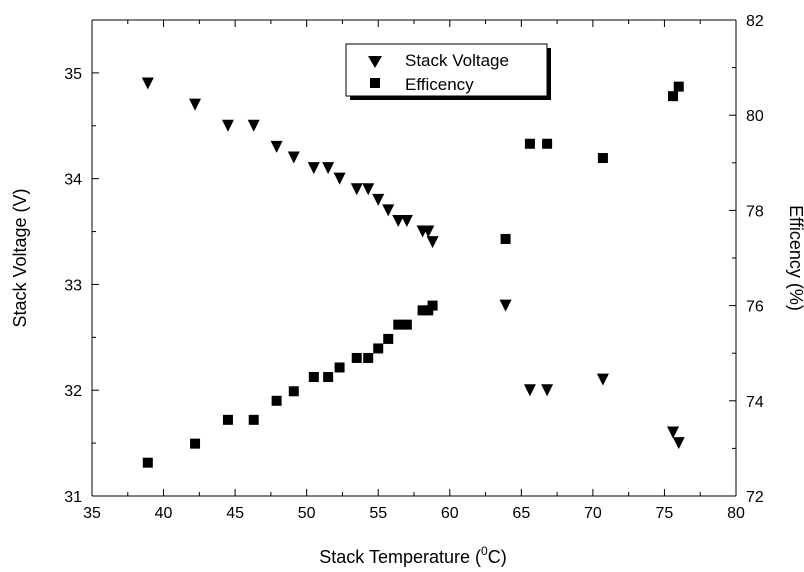  I want to click on x-tick-label: 55, so click(378, 513).